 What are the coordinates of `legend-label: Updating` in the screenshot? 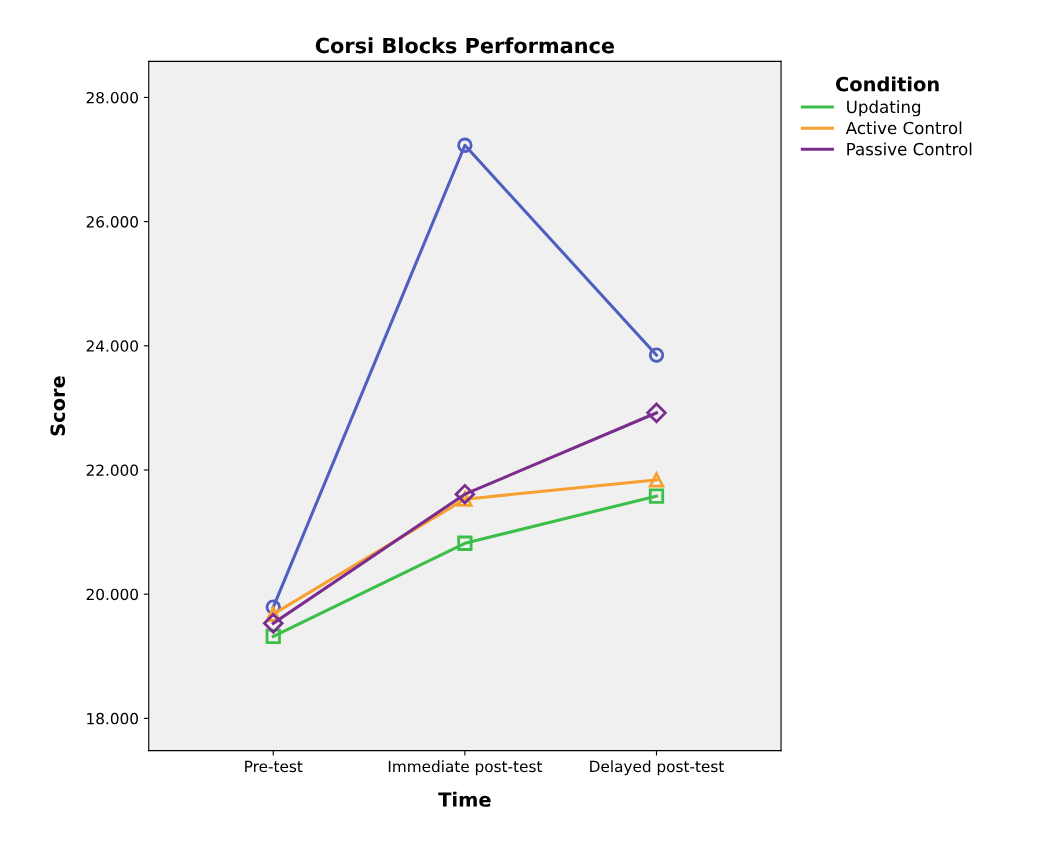 It's located at (884, 108).